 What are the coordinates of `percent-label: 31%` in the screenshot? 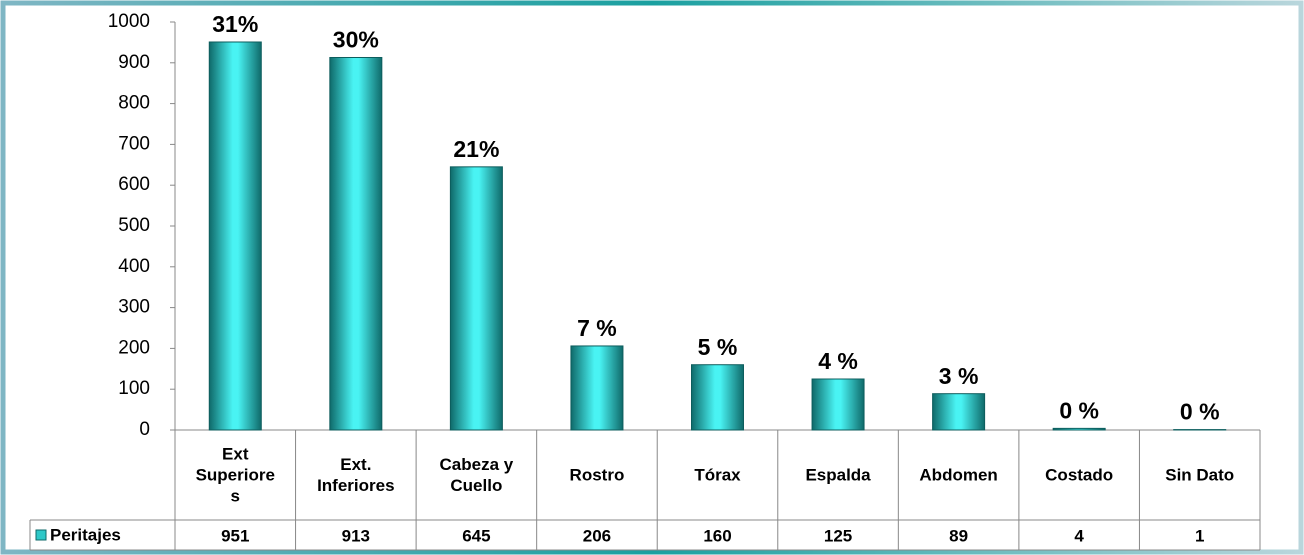 It's located at (235, 24).